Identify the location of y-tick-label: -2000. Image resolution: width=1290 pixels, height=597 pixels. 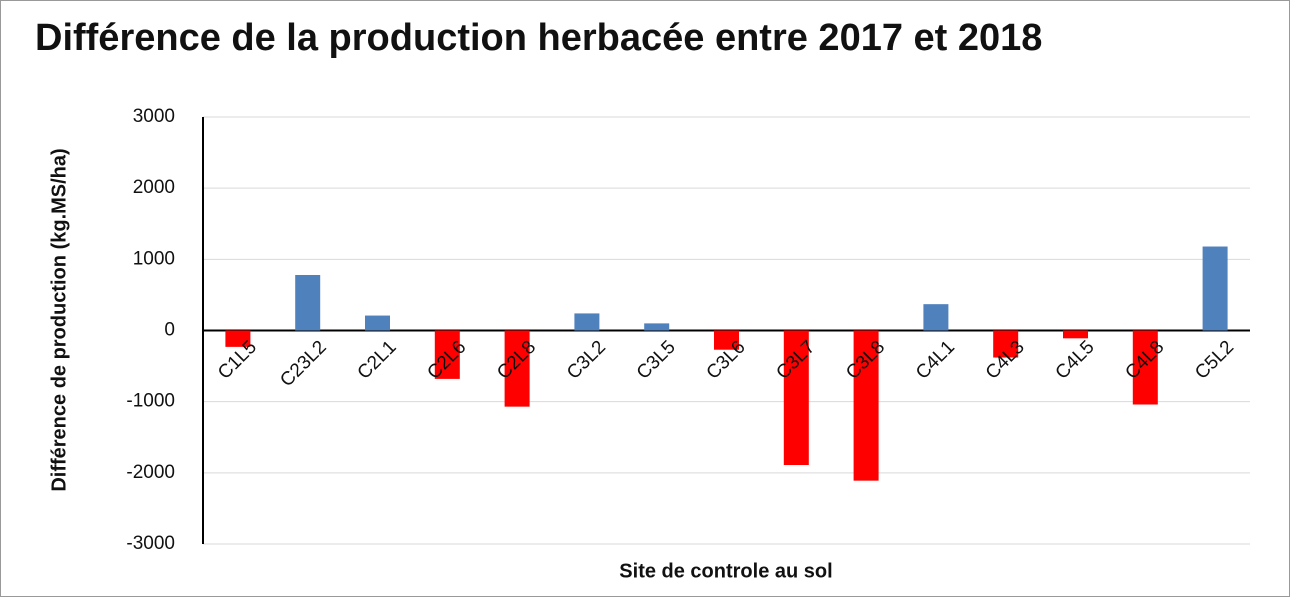
(150, 472).